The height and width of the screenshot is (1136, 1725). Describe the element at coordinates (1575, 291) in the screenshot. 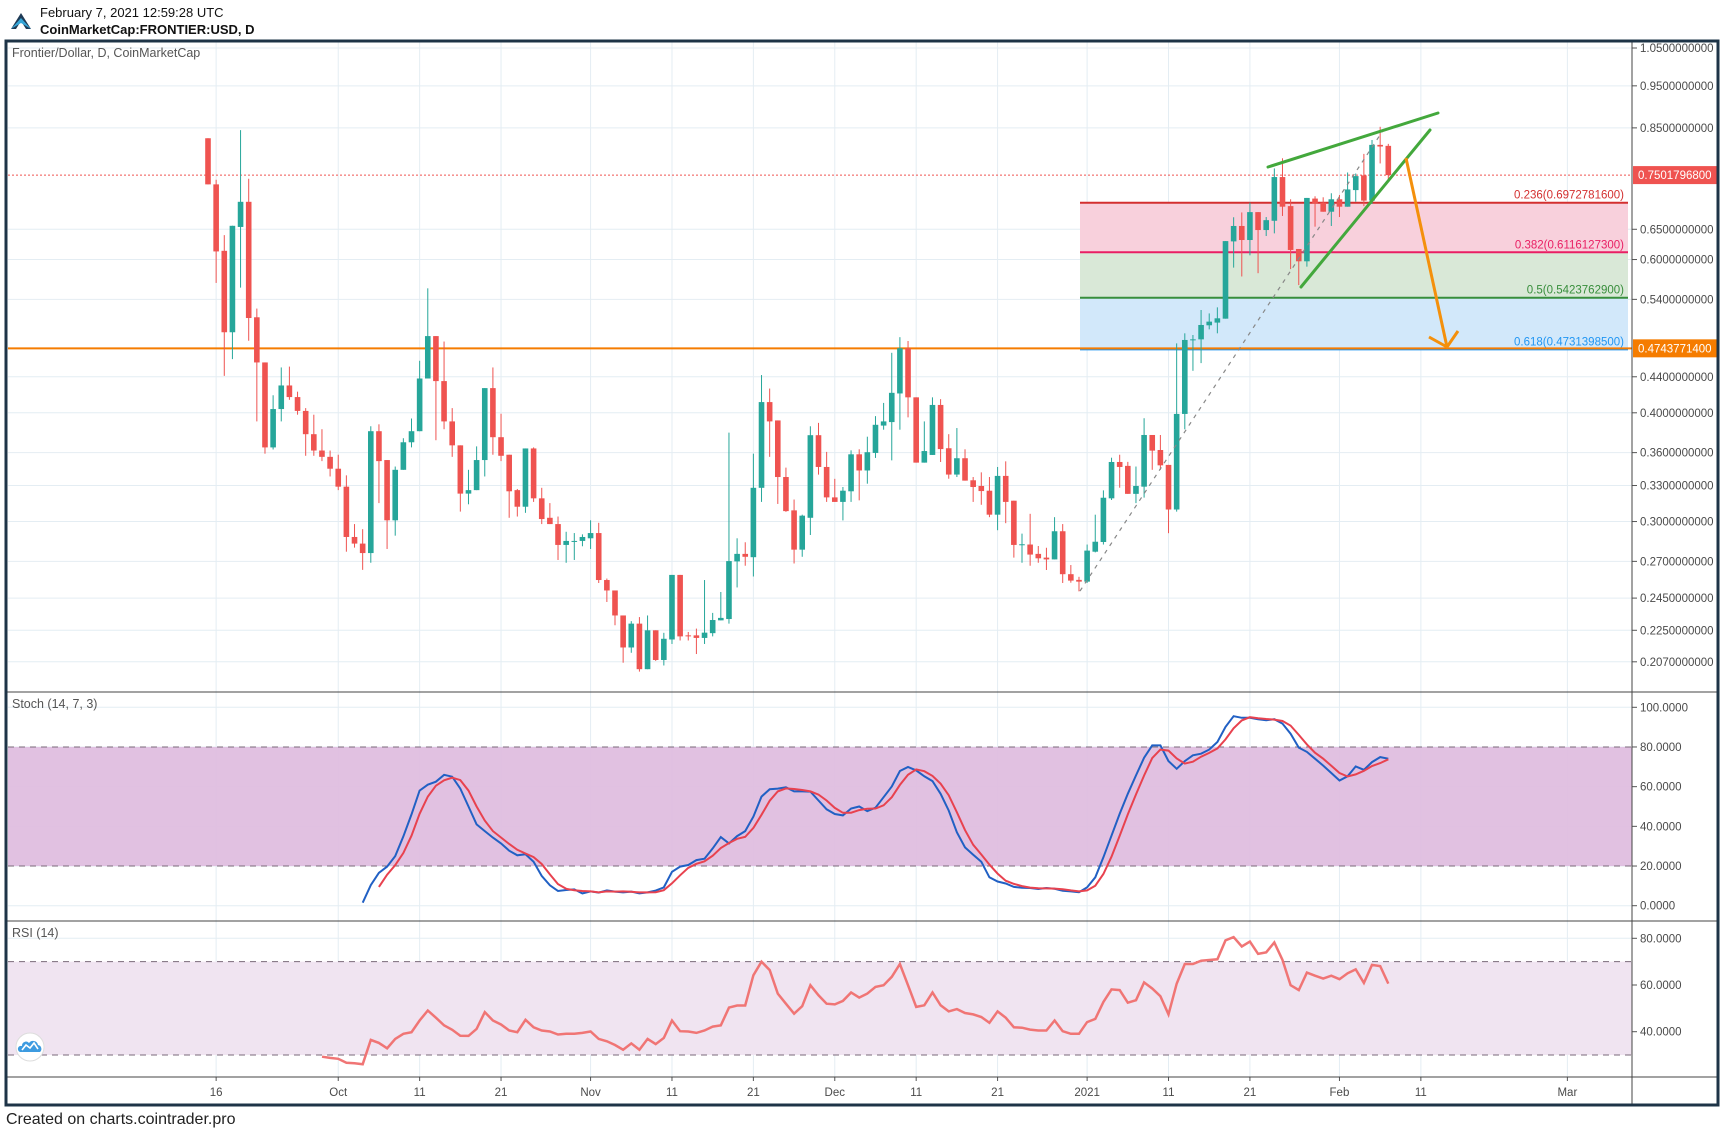

I see `fib-level-label: 0.5(0.5423762900)` at that location.